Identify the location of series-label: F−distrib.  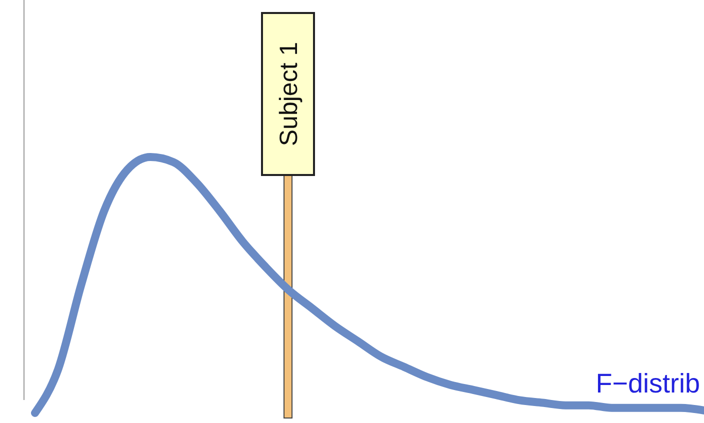
(648, 383).